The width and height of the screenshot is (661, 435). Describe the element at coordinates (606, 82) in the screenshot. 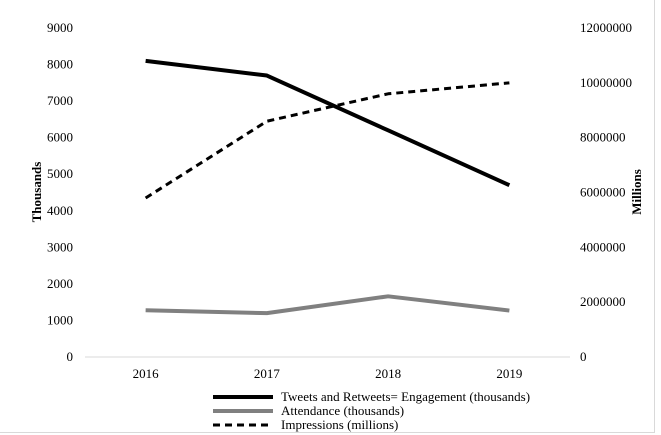

I see `right-tick-label: 10000000` at that location.